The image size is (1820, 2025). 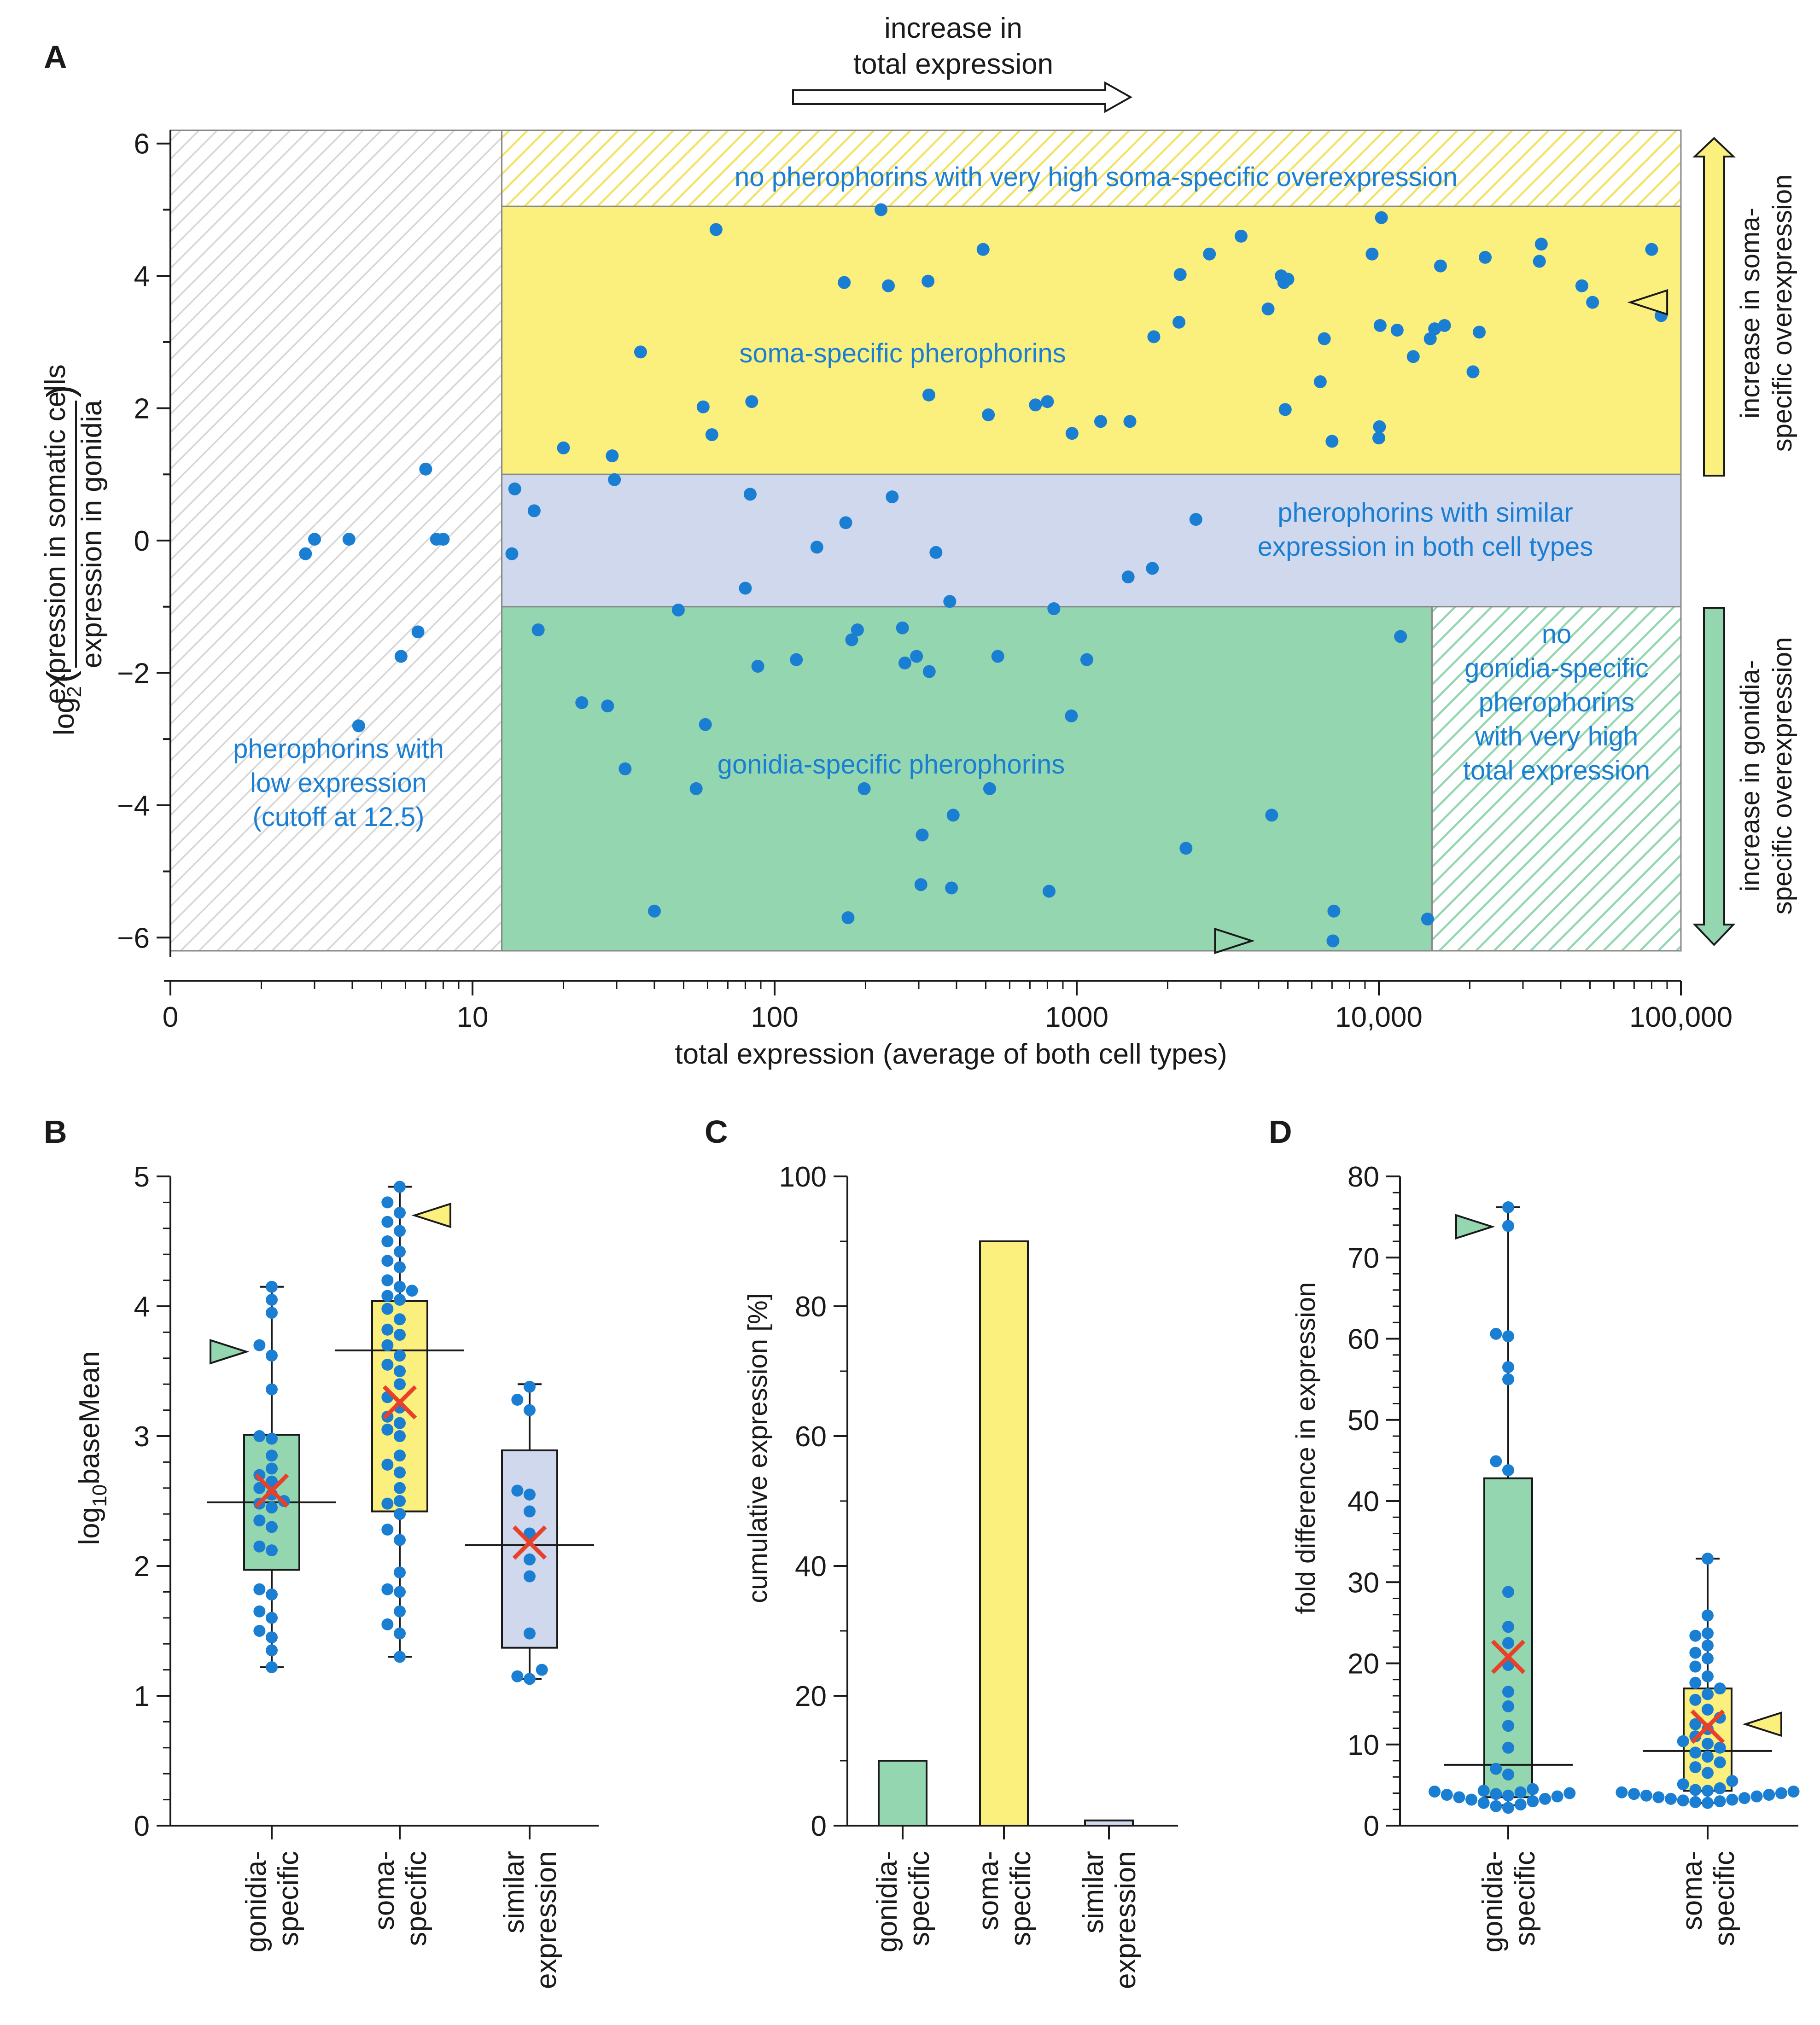 What do you see at coordinates (92, 534) in the screenshot?
I see `y-label-denominator: expression in gonidia` at bounding box center [92, 534].